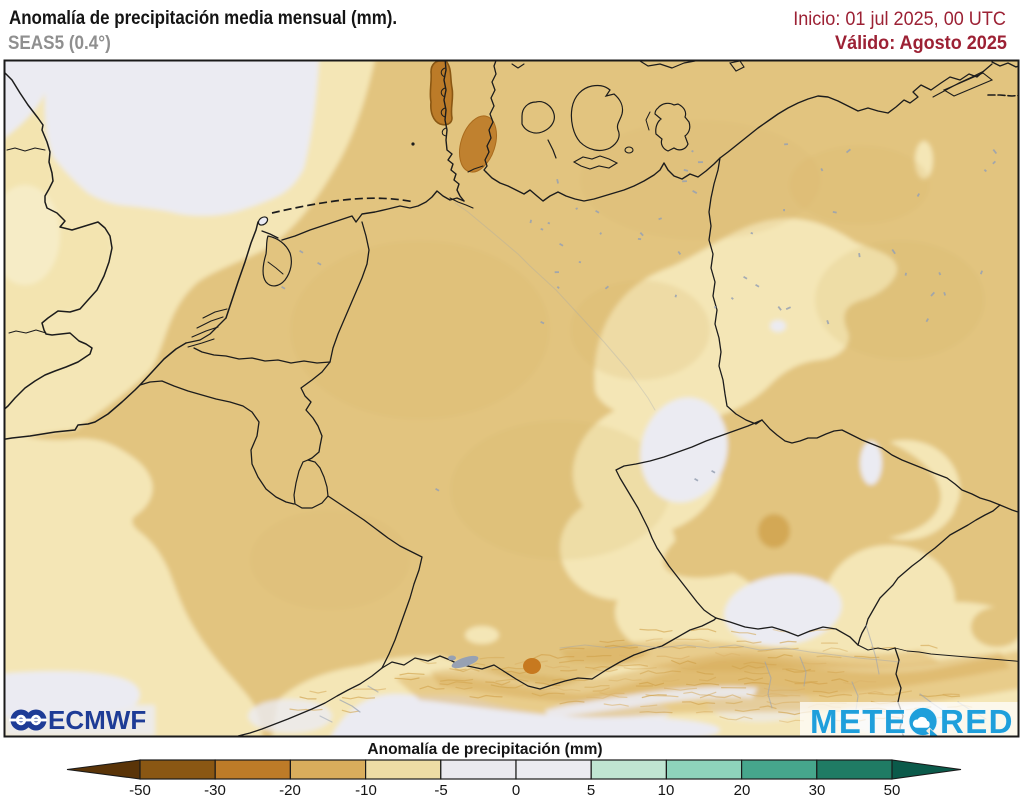 This screenshot has width=1024, height=799. What do you see at coordinates (977, 721) in the screenshot?
I see `svg-text: RED` at bounding box center [977, 721].